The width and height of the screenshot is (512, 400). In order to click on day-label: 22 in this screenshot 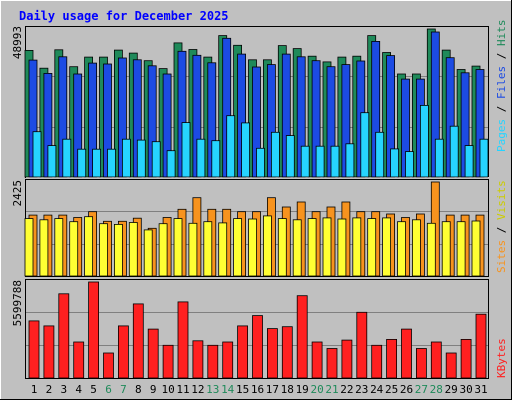, I will do `click(346, 389)`.